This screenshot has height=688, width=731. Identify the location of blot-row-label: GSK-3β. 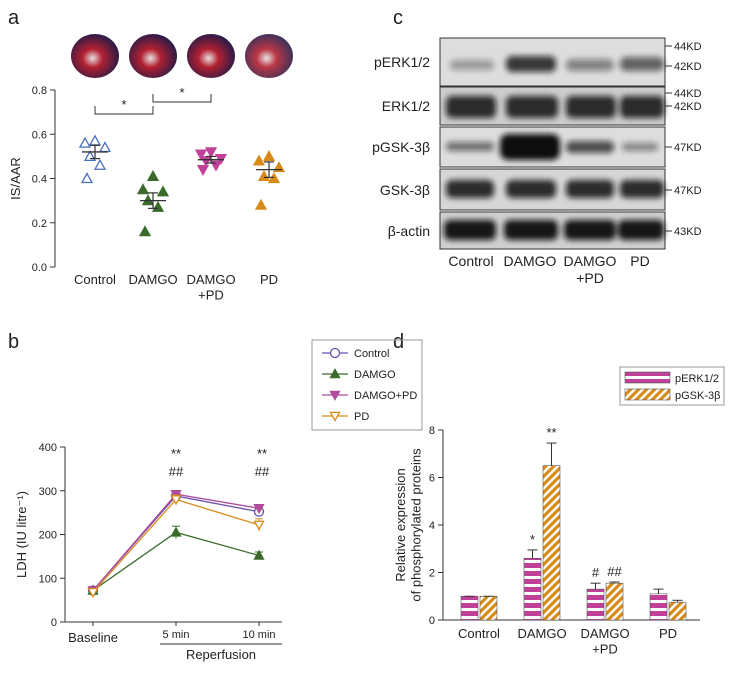
(405, 190).